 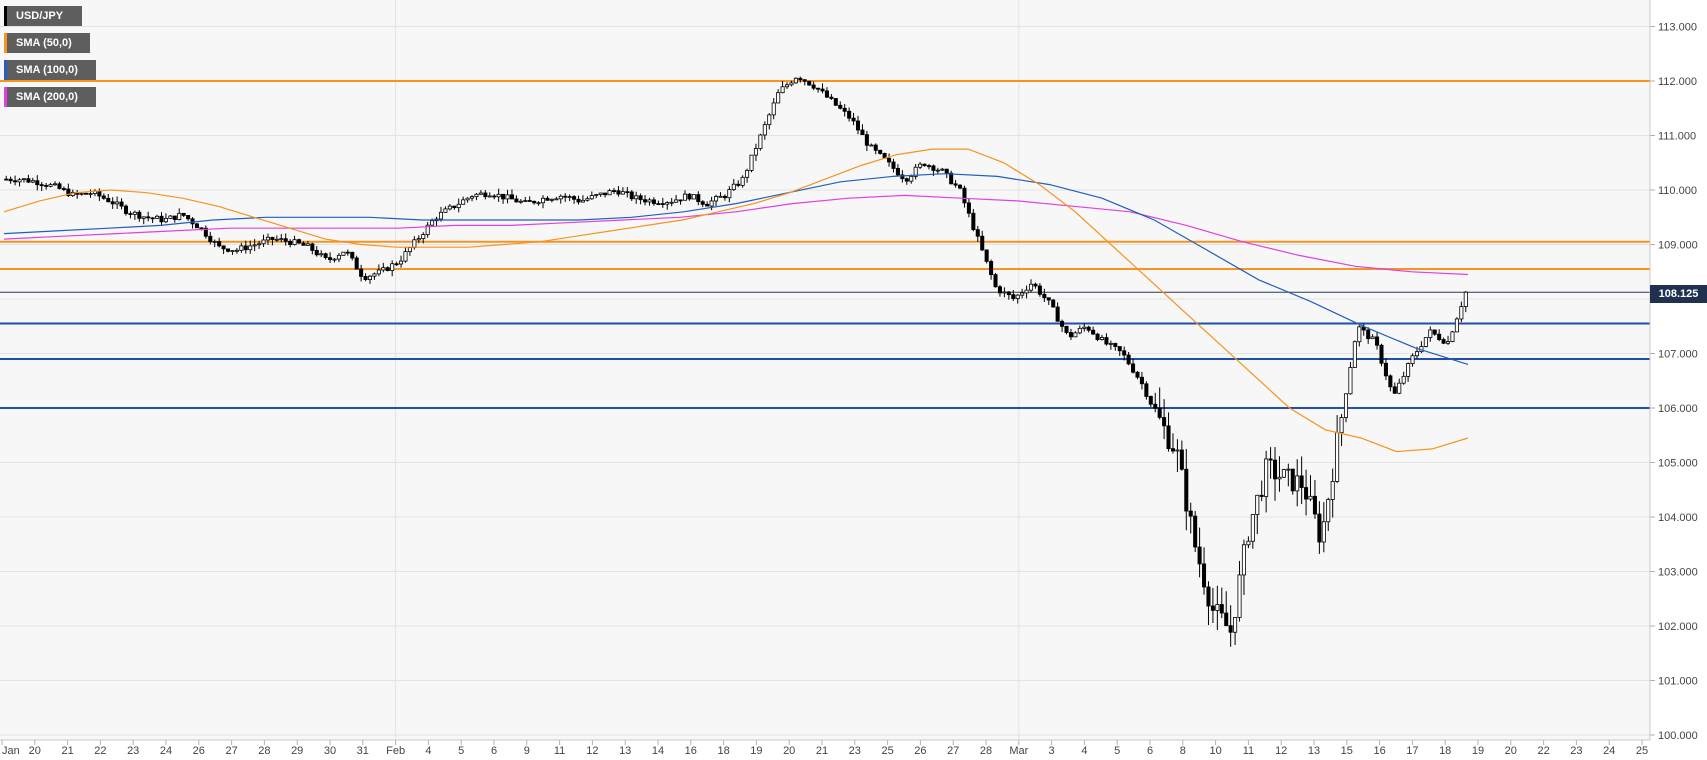 I want to click on x-tick-label: 13, so click(x=625, y=751).